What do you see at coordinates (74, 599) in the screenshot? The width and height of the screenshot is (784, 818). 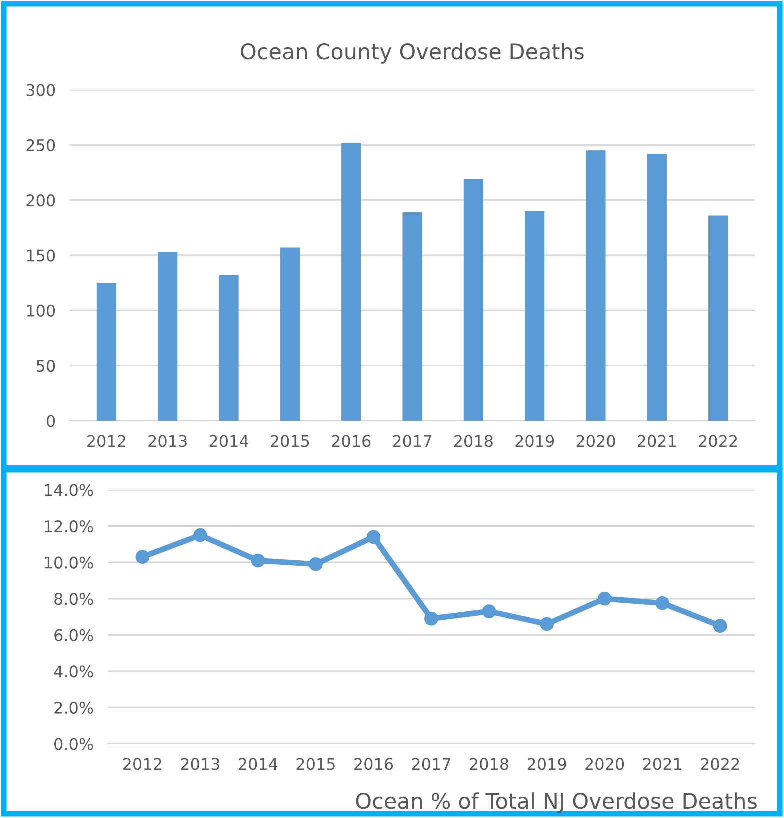 I see `y-tick-label: 8.0%` at bounding box center [74, 599].